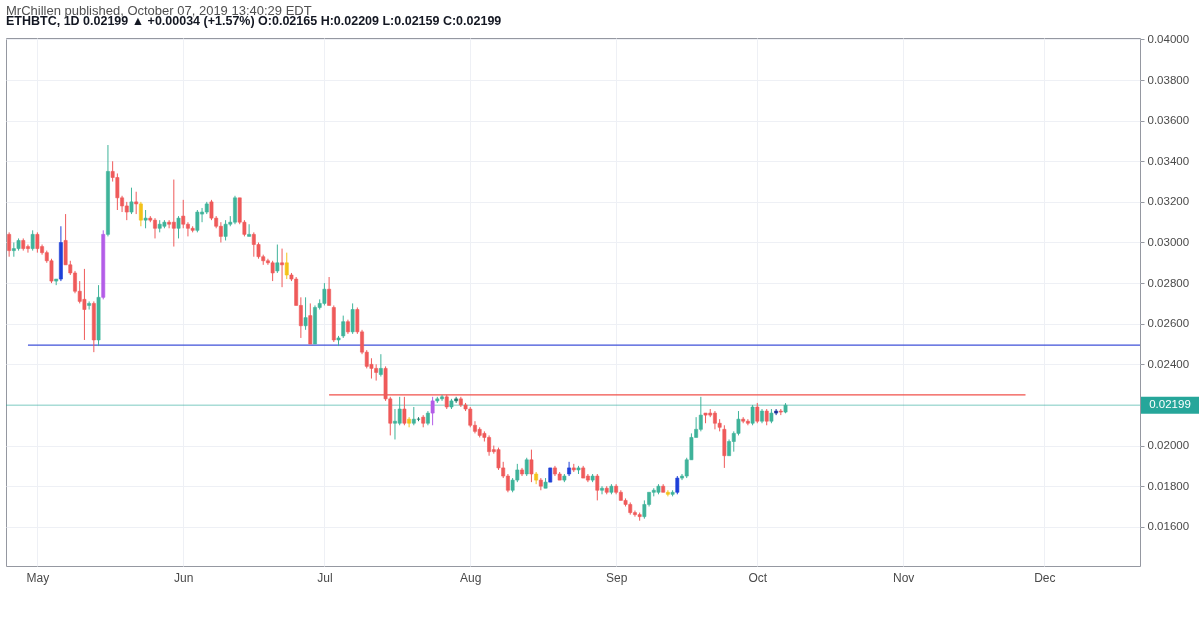 This screenshot has width=1200, height=624. What do you see at coordinates (1168, 120) in the screenshot?
I see `y-tick-label: 0.03600` at bounding box center [1168, 120].